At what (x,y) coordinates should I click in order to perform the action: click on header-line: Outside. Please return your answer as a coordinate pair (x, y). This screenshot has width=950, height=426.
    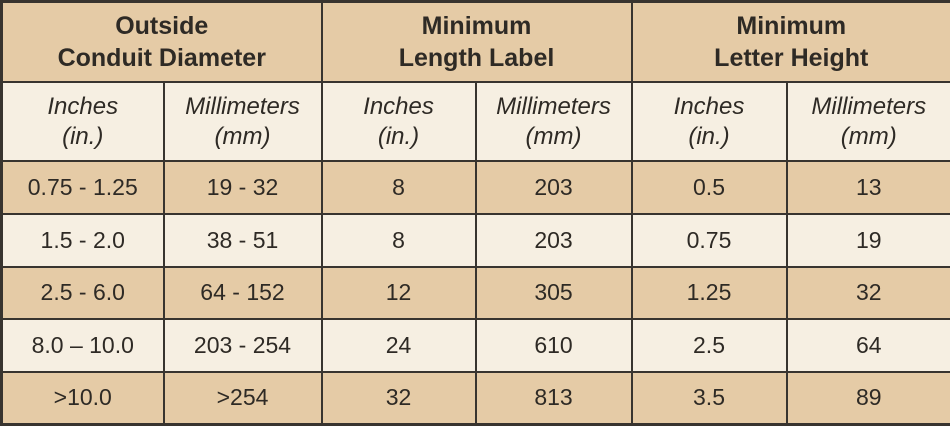
    Looking at the image, I should click on (162, 25).